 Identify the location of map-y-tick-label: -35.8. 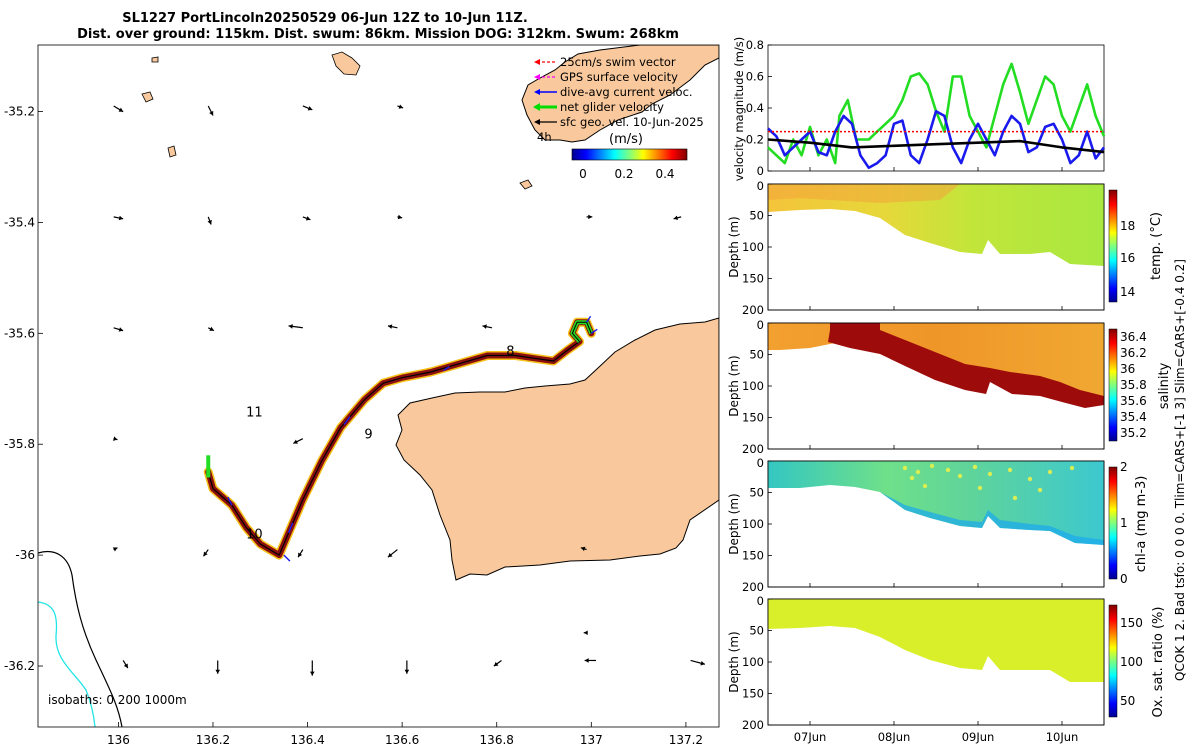
(19, 444).